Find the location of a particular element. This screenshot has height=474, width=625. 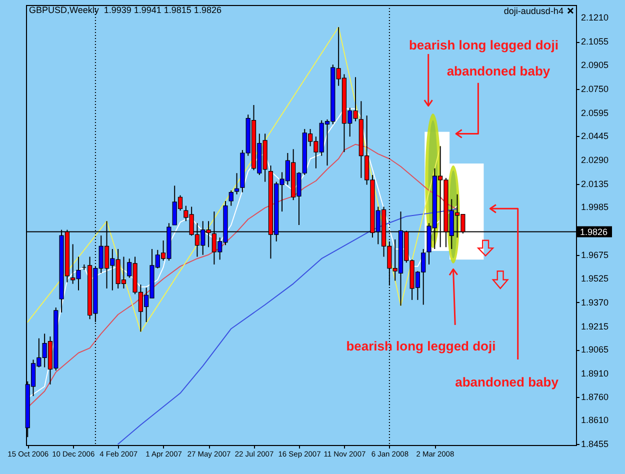

y-tick-label: 1.9065 is located at coordinates (595, 349).